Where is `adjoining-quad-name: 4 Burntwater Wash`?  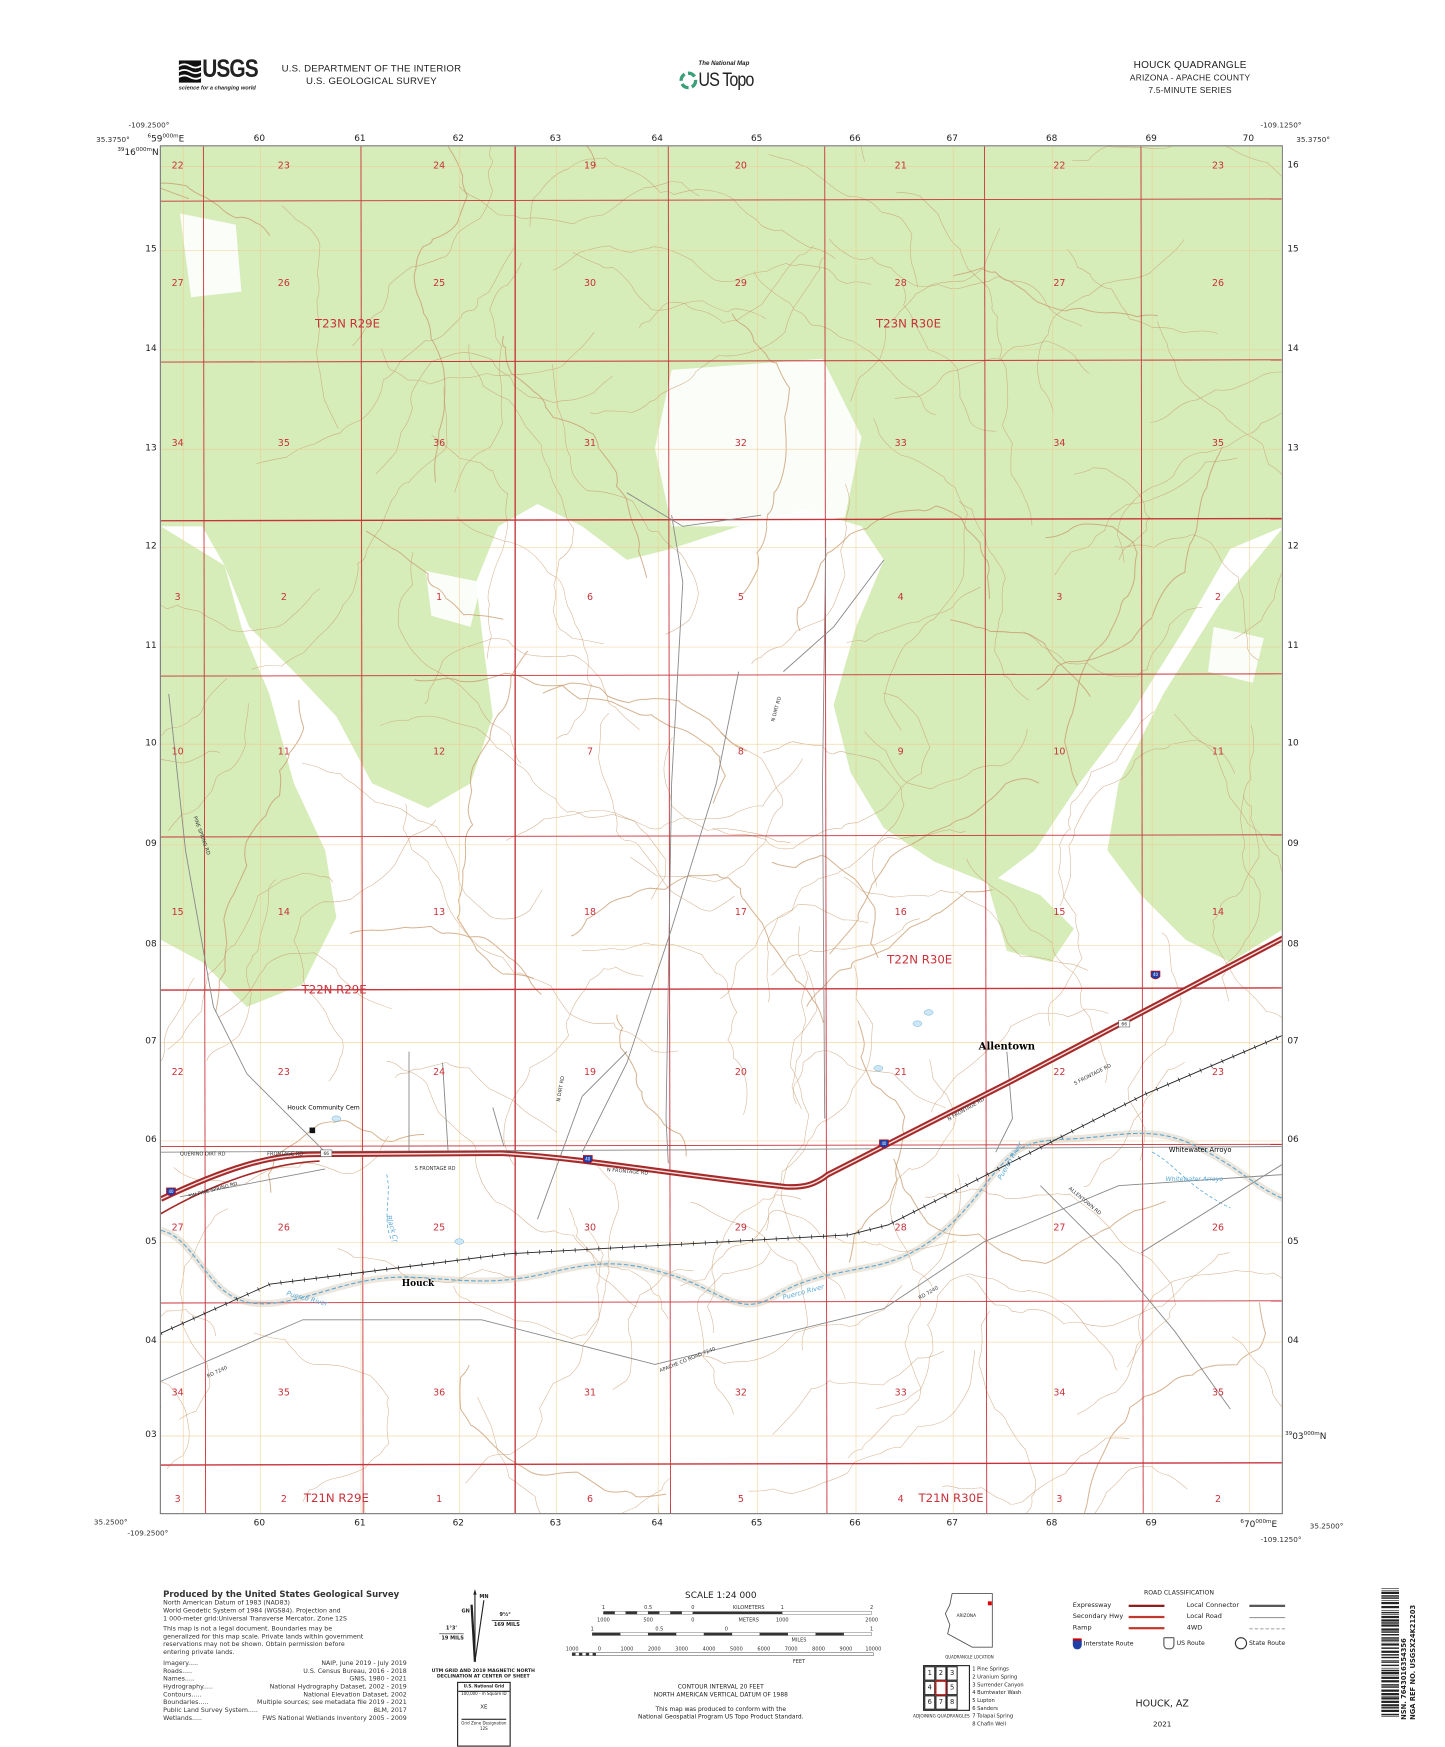 adjoining-quad-name: 4 Burntwater Wash is located at coordinates (997, 1694).